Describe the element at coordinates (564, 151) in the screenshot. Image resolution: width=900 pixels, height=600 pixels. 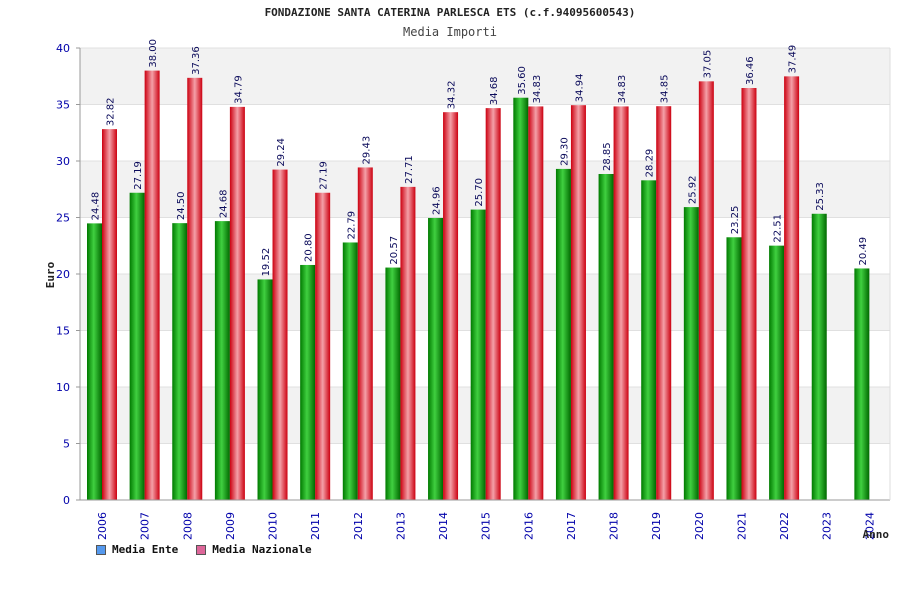
I see `data-label: 29.30` at that location.